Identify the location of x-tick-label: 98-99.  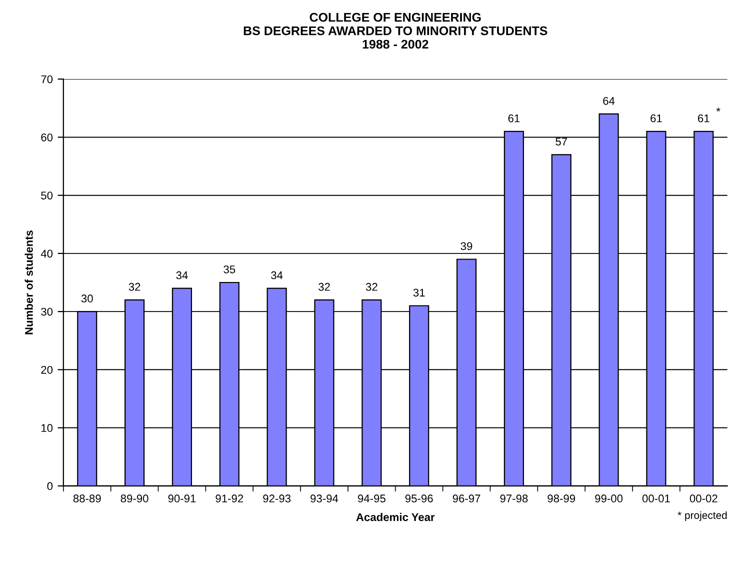
(562, 498).